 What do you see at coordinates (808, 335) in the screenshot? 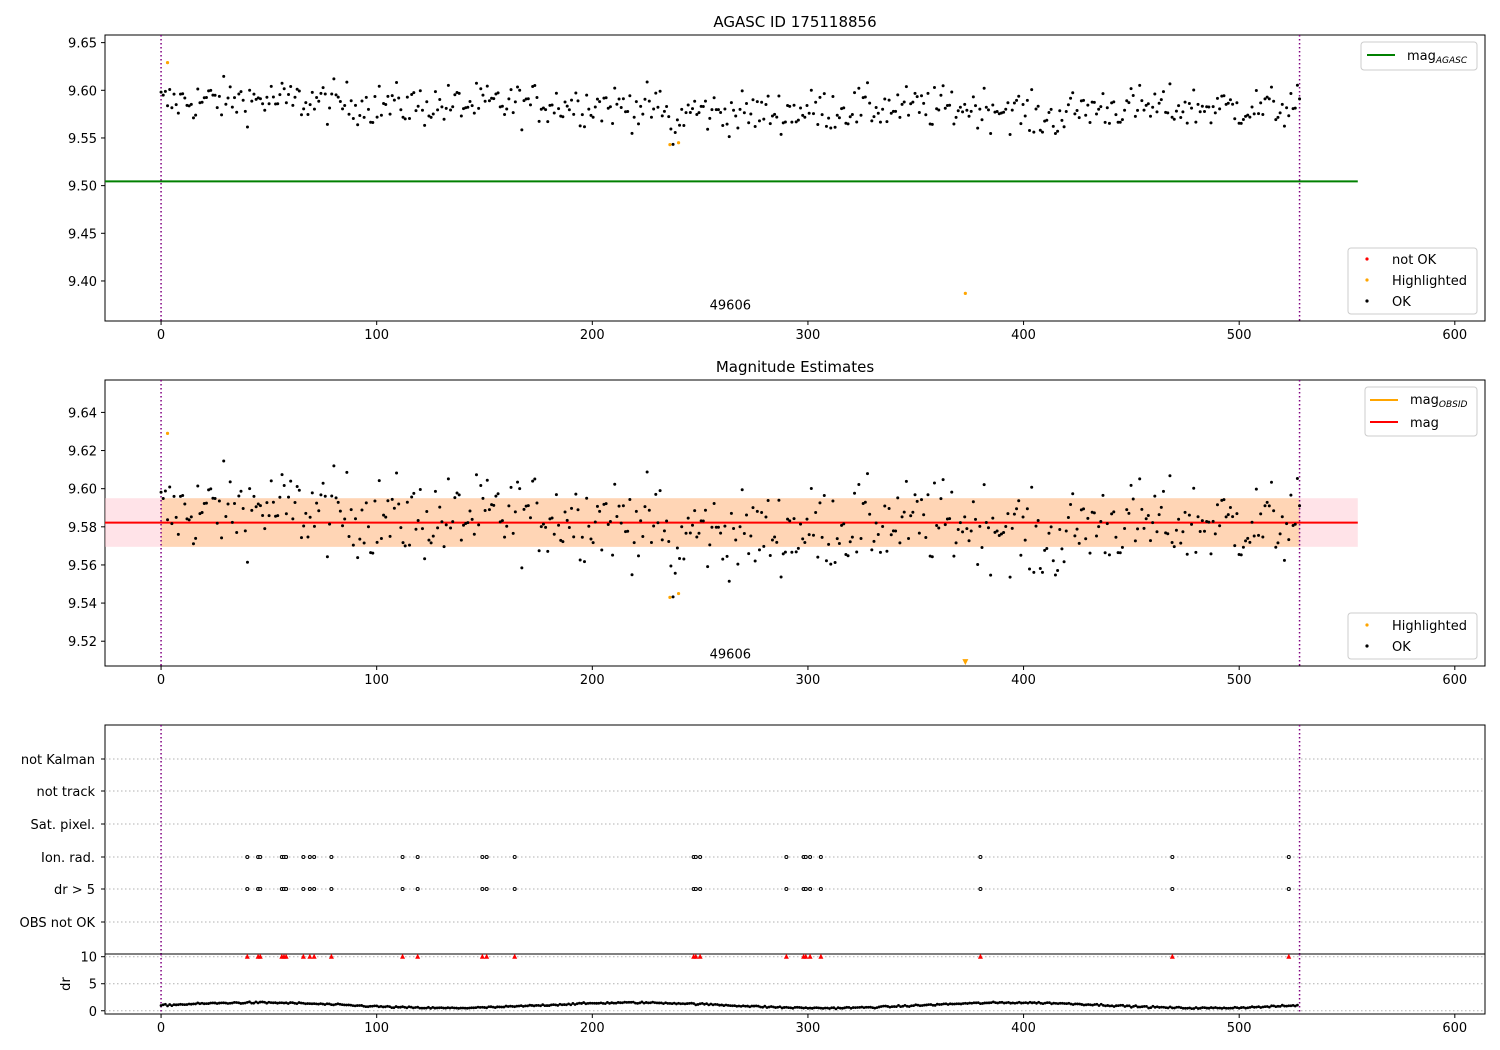
I see `x-tick-label: 300` at bounding box center [808, 335].